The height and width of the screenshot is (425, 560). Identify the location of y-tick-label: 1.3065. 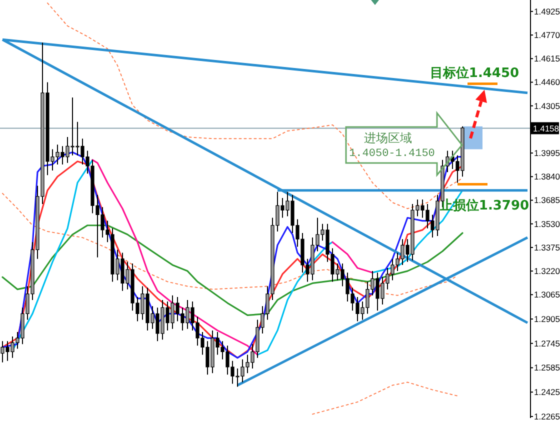
(547, 295).